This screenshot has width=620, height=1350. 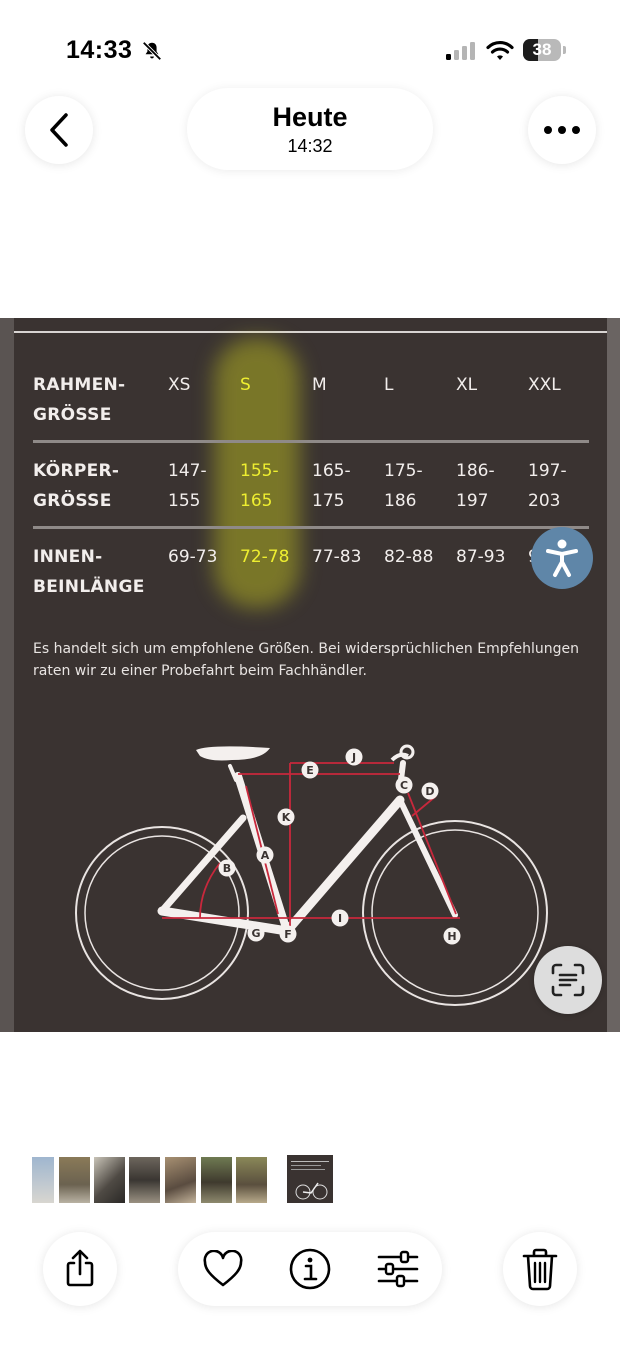 What do you see at coordinates (429, 791) in the screenshot?
I see `label-d: D` at bounding box center [429, 791].